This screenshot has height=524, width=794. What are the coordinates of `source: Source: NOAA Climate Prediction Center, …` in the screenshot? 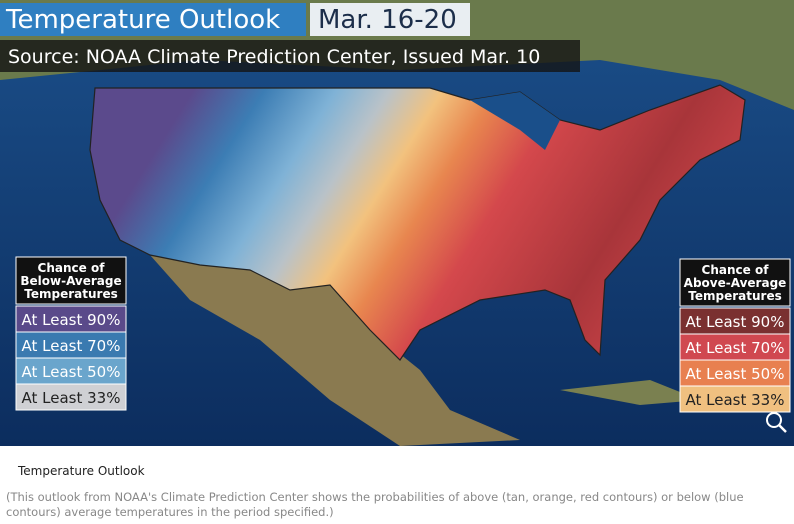 It's located at (274, 57).